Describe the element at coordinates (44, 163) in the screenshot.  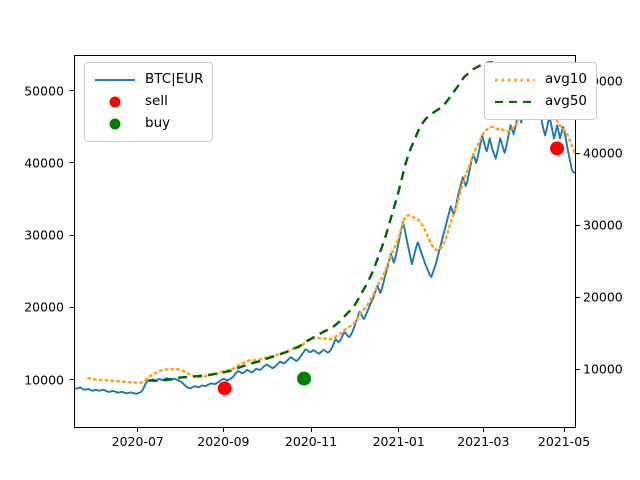
I see `y-tick-label-left: 40000` at that location.